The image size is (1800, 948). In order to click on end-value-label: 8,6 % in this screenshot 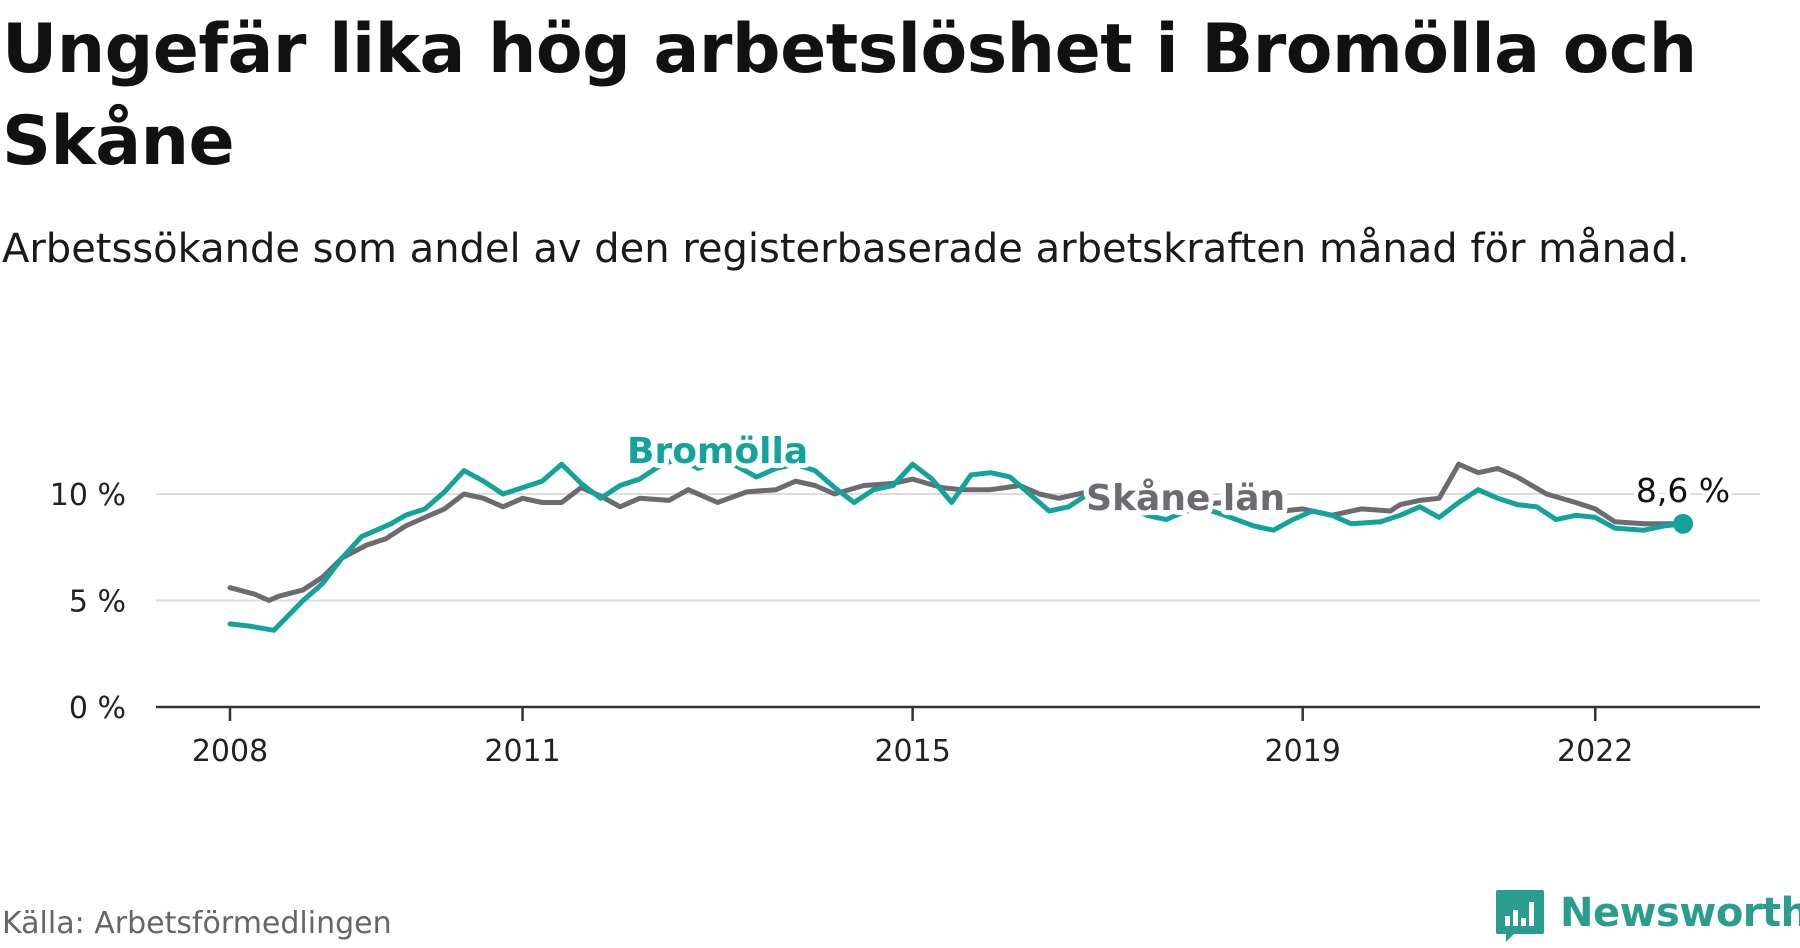, I will do `click(1683, 490)`.